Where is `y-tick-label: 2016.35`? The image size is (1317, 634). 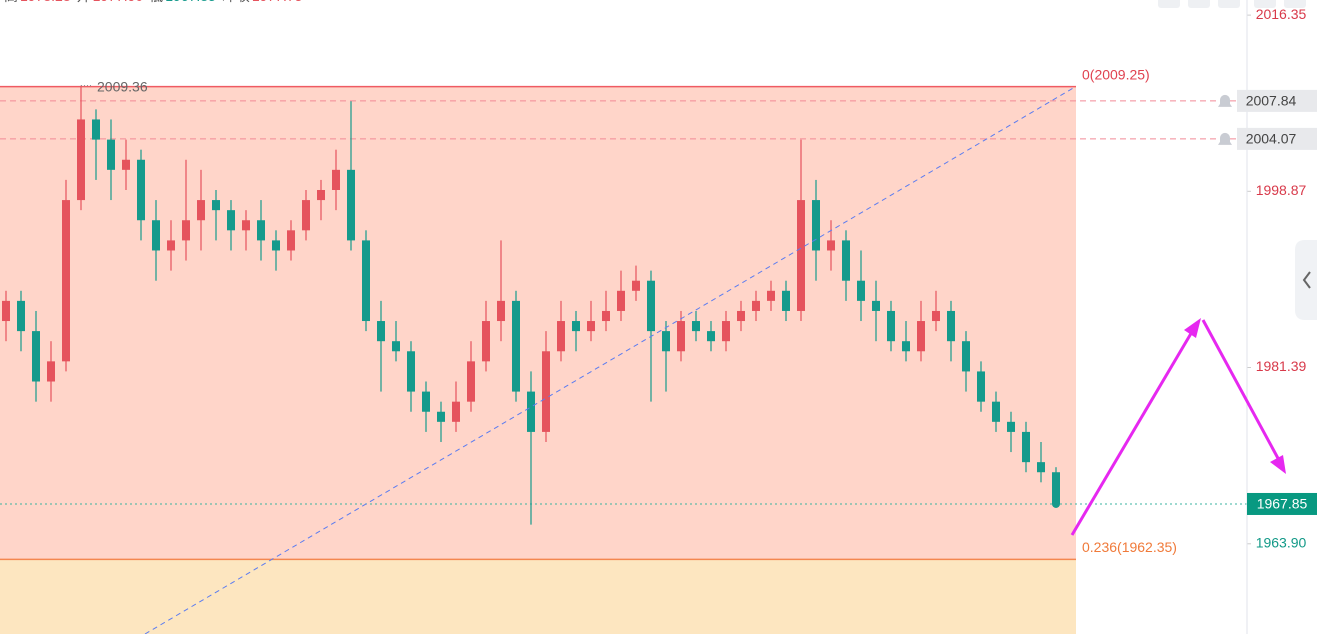
y-tick-label: 2016.35 is located at coordinates (1281, 14).